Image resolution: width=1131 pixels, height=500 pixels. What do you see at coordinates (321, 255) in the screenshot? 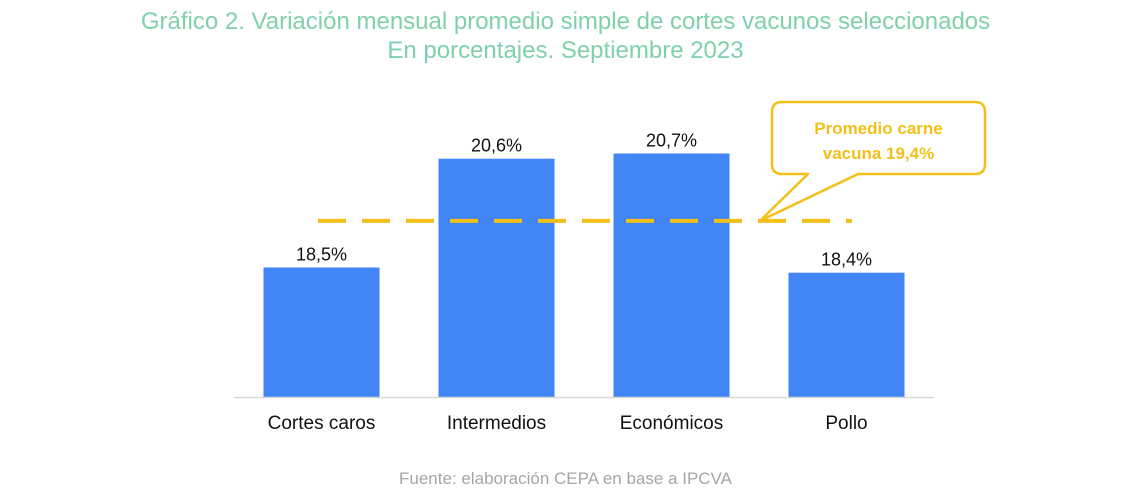
I see `value-label-cortes-caros: 18,5%` at bounding box center [321, 255].